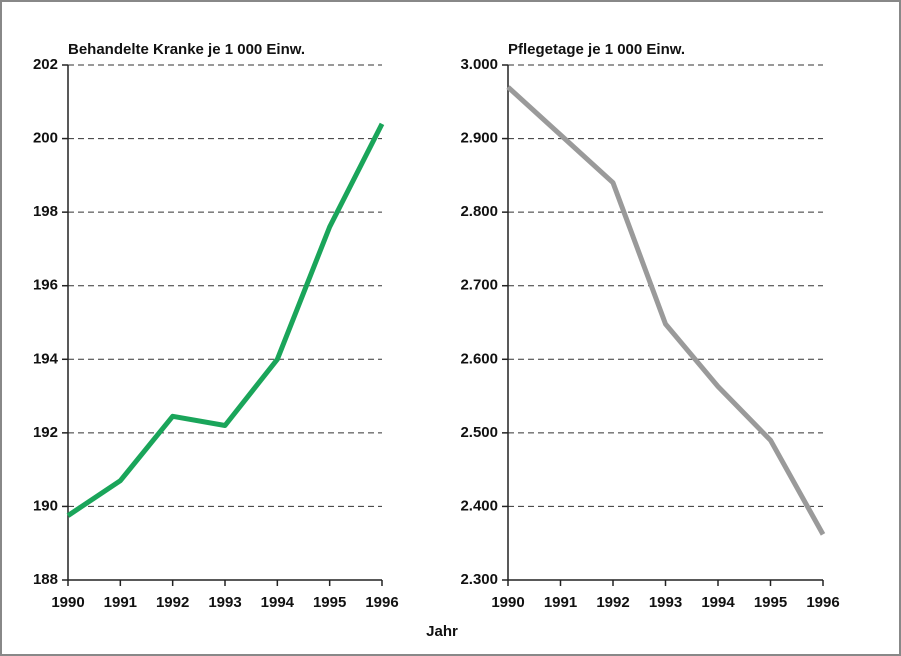 This screenshot has height=656, width=901. What do you see at coordinates (596, 49) in the screenshot?
I see `chart-title: Pflegetage je 1 000 Einw.` at bounding box center [596, 49].